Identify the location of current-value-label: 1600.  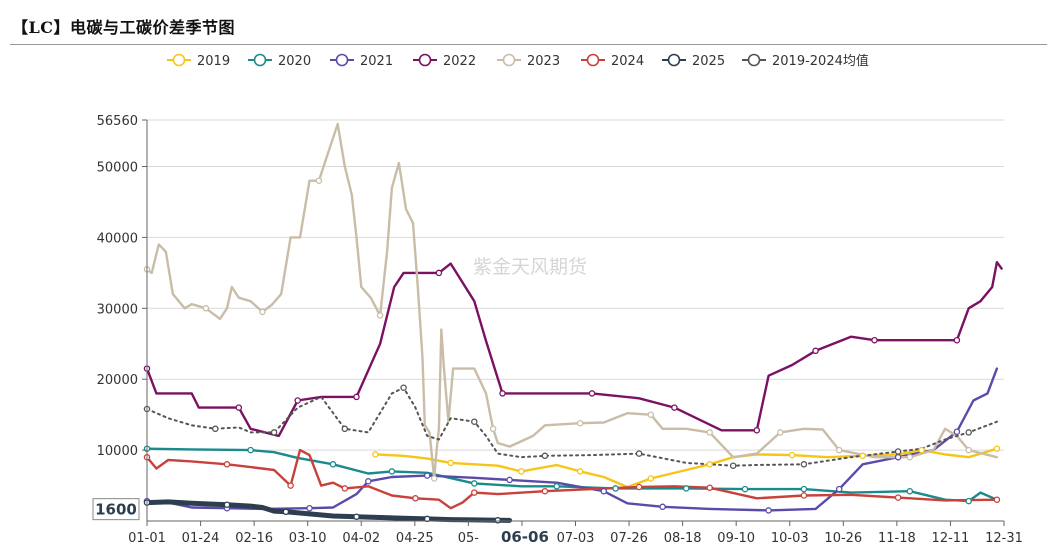
(116, 510).